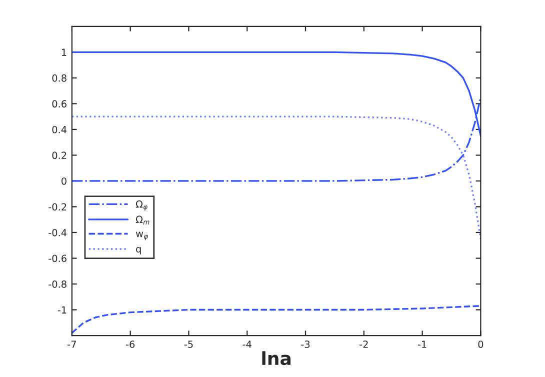  Describe the element at coordinates (276, 319) in the screenshot. I see `line-series` at that location.